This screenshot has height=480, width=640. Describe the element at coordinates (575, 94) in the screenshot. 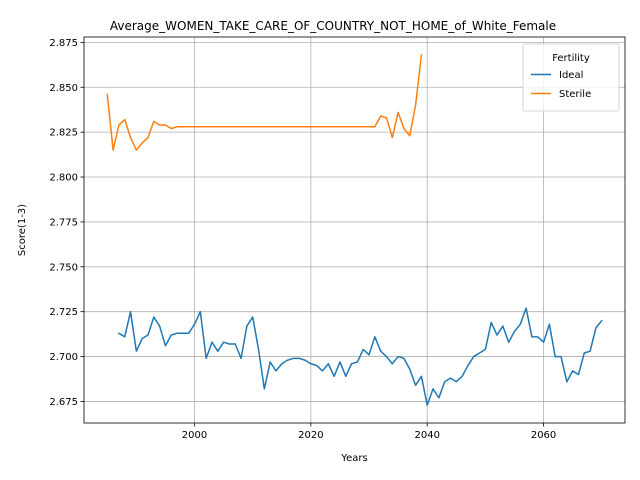

I see `legend-label-sterile: Sterile` at that location.